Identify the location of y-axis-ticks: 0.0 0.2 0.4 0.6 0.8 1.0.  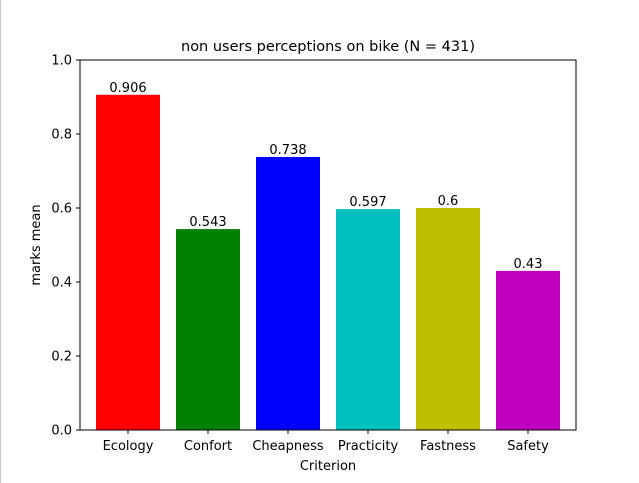
(65, 246).